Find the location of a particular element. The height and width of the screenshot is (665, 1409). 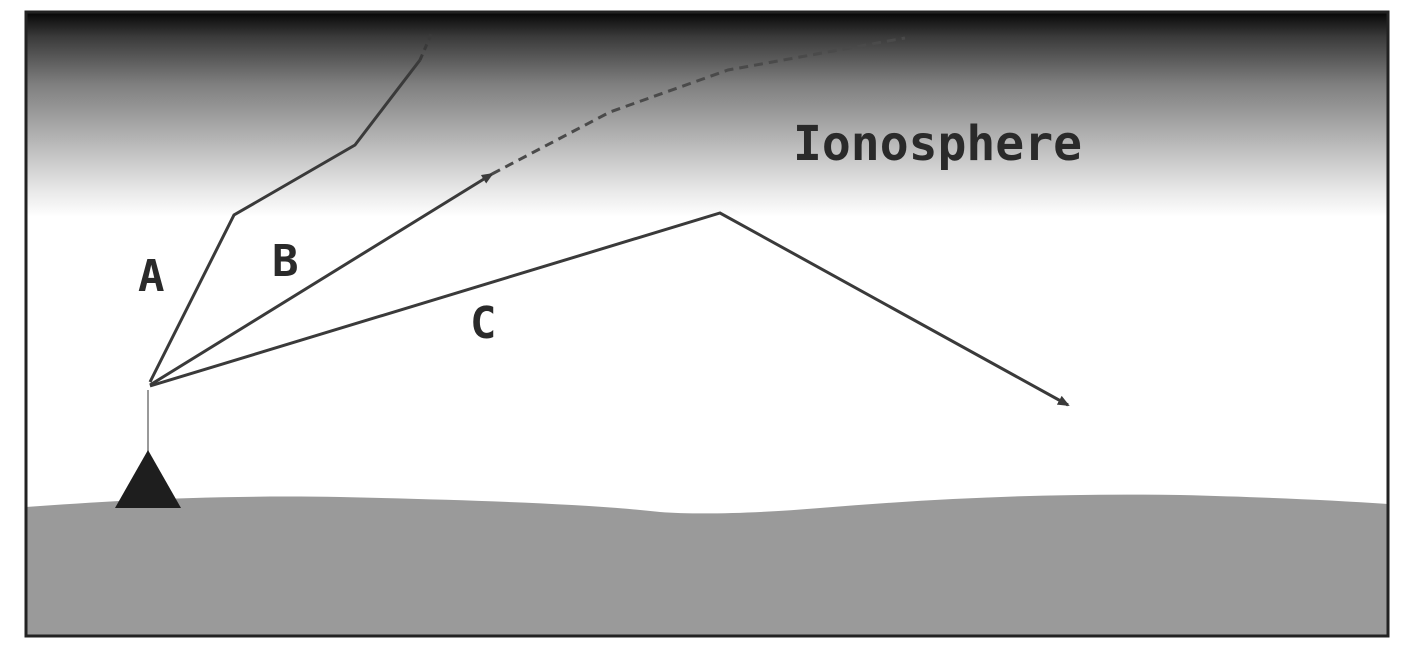

ray-b-dashed is located at coordinates (698, 106).